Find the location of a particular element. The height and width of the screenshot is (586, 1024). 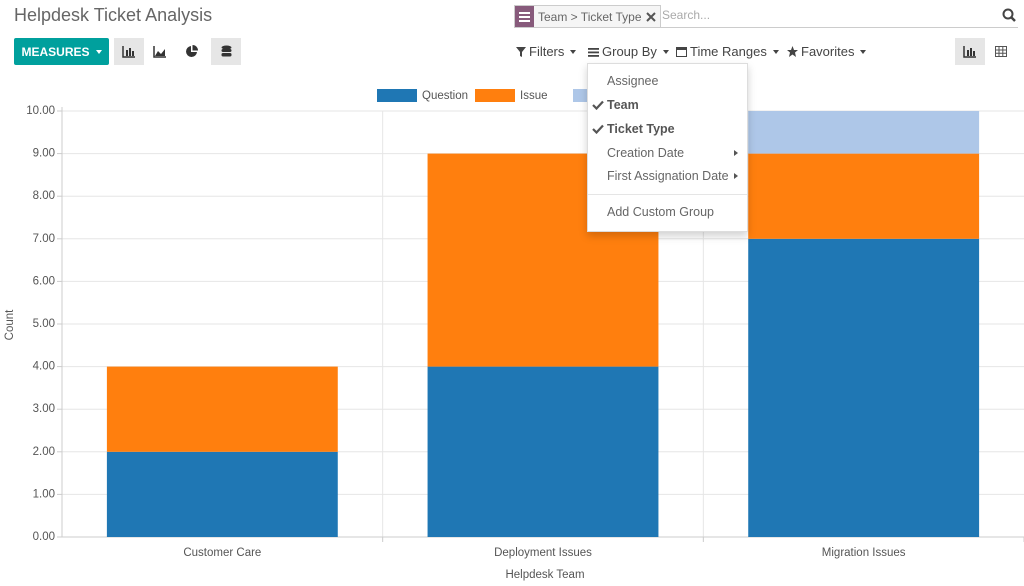

line-chart-button is located at coordinates (160, 51).